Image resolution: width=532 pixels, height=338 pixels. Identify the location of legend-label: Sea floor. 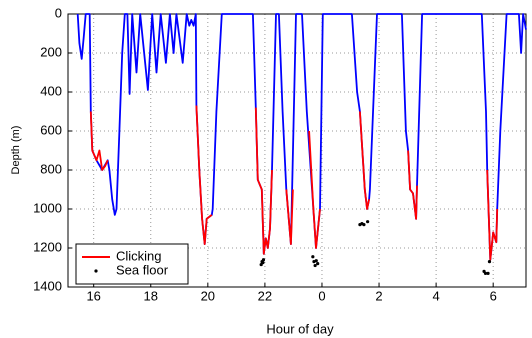
(142, 269).